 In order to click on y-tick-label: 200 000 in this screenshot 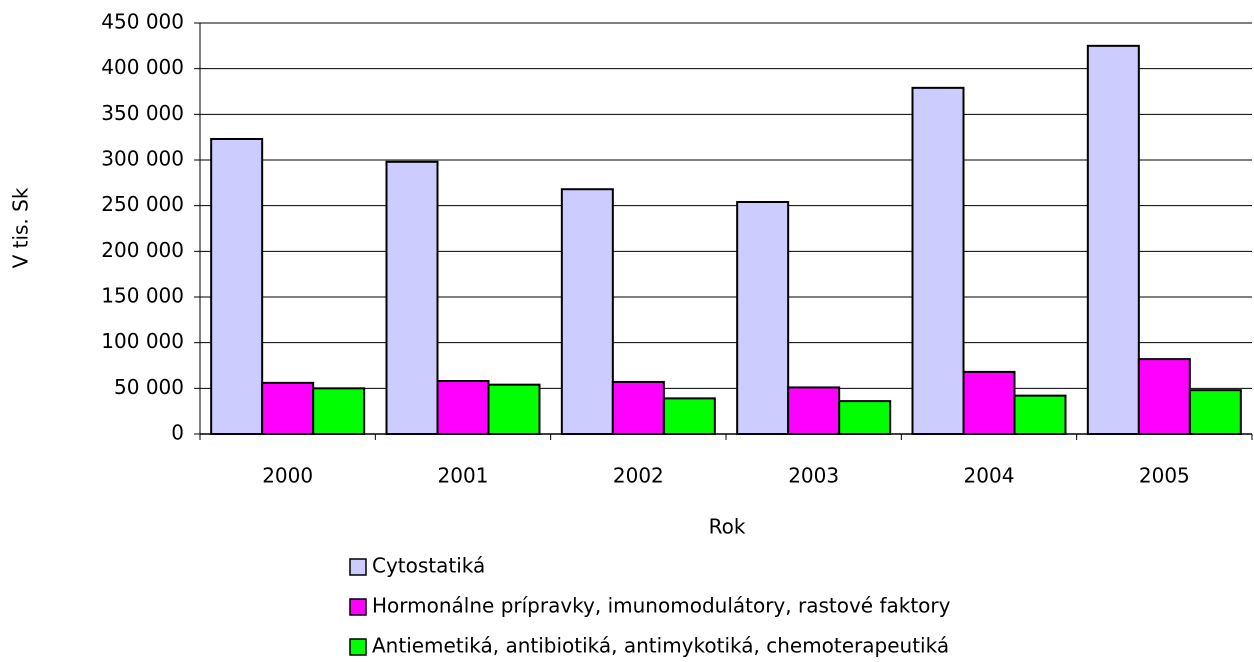, I will do `click(142, 250)`.